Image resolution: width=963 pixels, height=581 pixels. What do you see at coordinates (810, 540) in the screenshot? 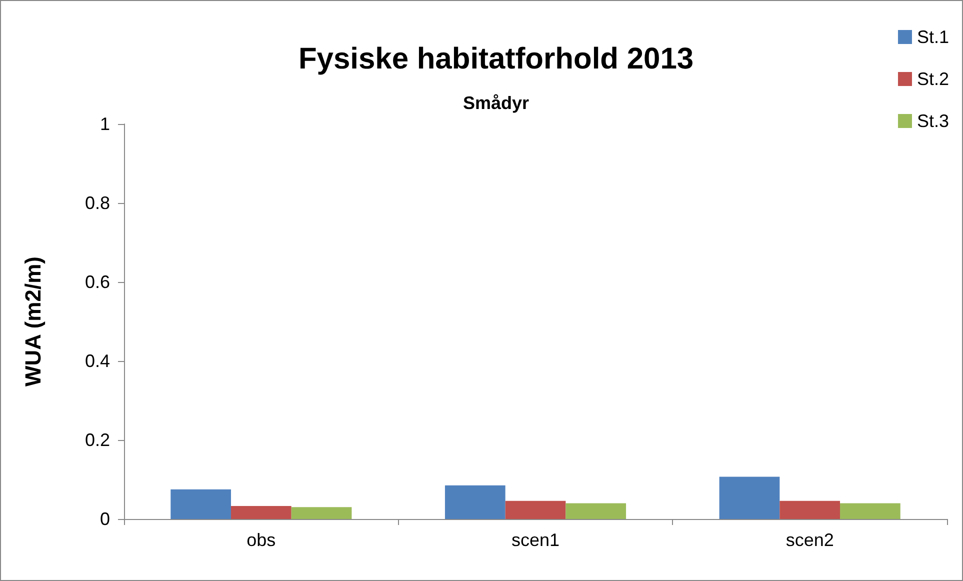
I see `x-tick-label: scen2` at bounding box center [810, 540].